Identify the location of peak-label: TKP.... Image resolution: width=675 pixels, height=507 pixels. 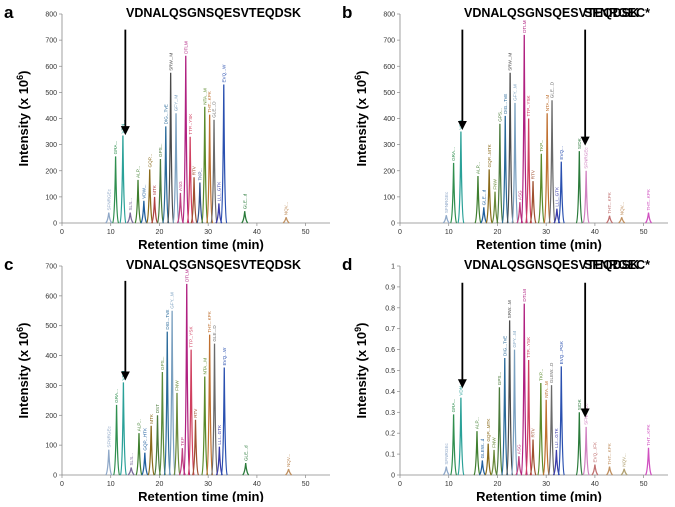
(199, 174).